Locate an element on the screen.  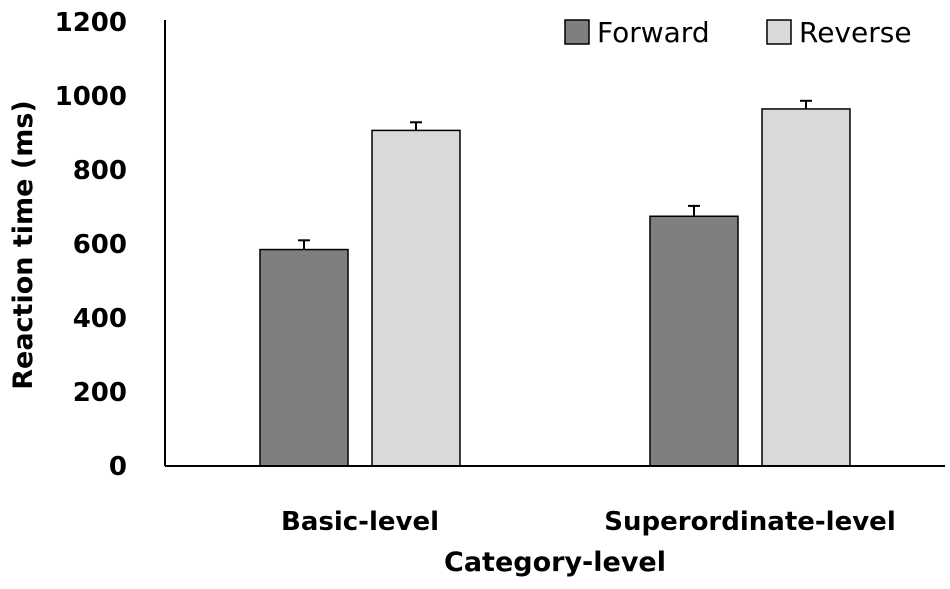
legend-label-reverse: Reverse is located at coordinates (855, 32).